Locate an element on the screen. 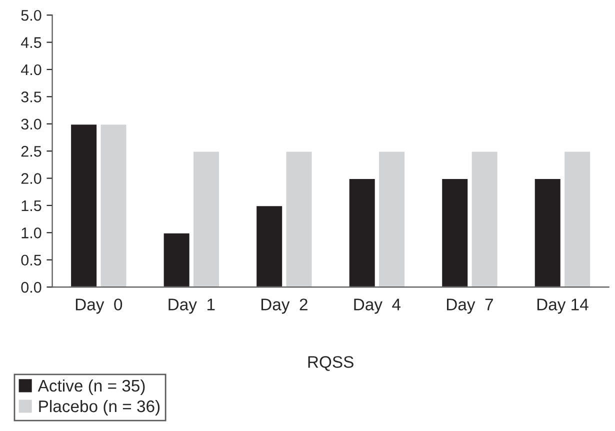 This screenshot has width=615, height=431. y-tick-label: 2.0 is located at coordinates (31, 178).